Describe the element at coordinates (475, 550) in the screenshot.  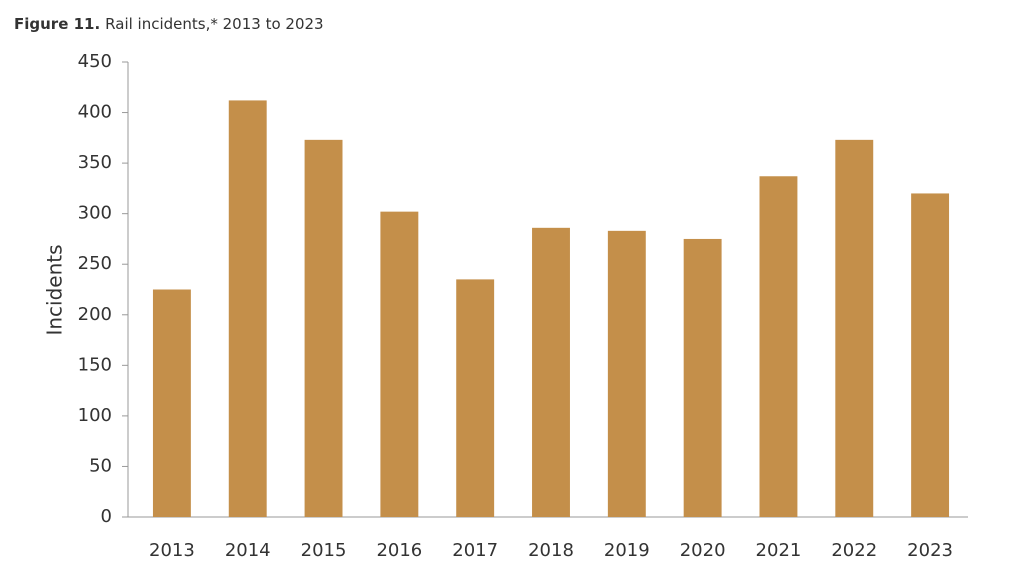
I see `x-tick-label: 2017` at that location.